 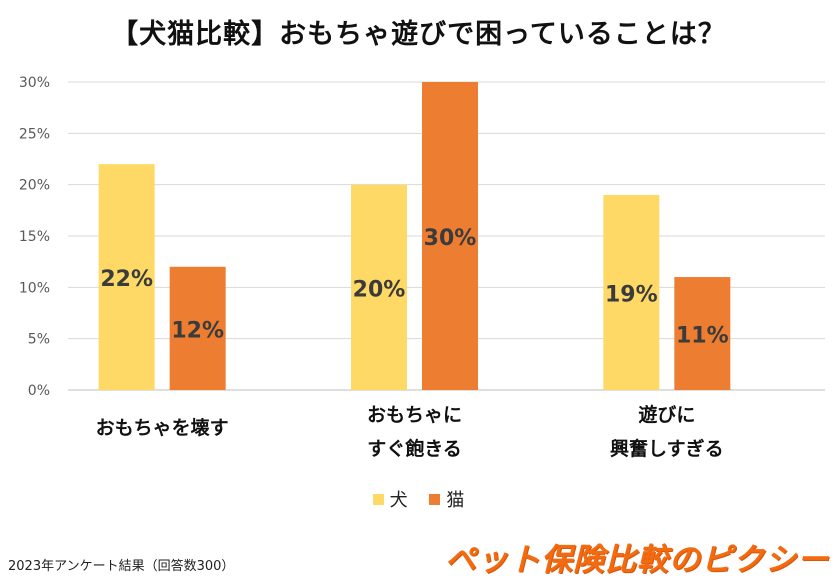 What do you see at coordinates (415, 432) in the screenshot?
I see `category-label: おもちゃにすぐ飽きる` at bounding box center [415, 432].